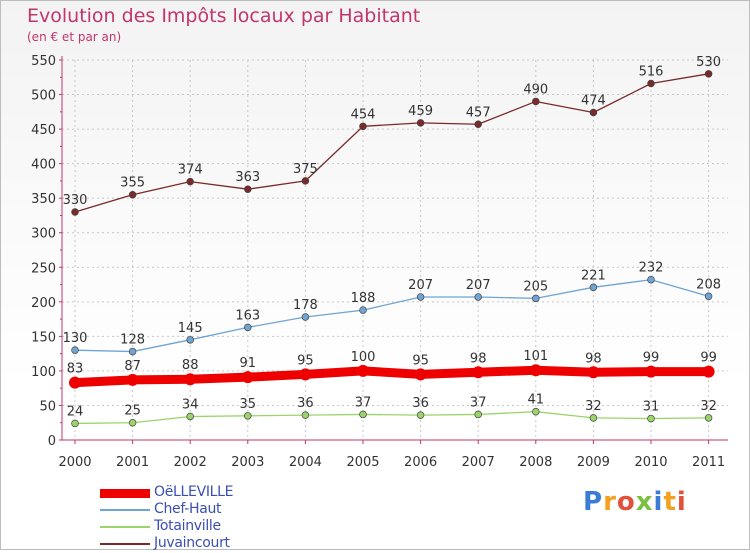  Describe the element at coordinates (132, 366) in the screenshot. I see `data-label: 87` at that location.